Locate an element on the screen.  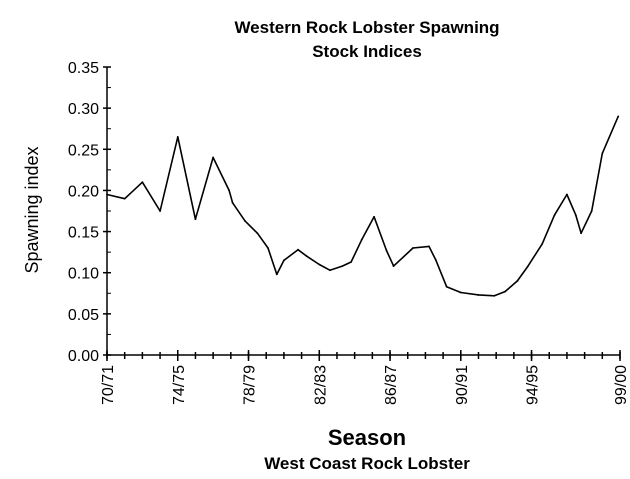
y-tick-label: 0.10 is located at coordinates (83, 274).